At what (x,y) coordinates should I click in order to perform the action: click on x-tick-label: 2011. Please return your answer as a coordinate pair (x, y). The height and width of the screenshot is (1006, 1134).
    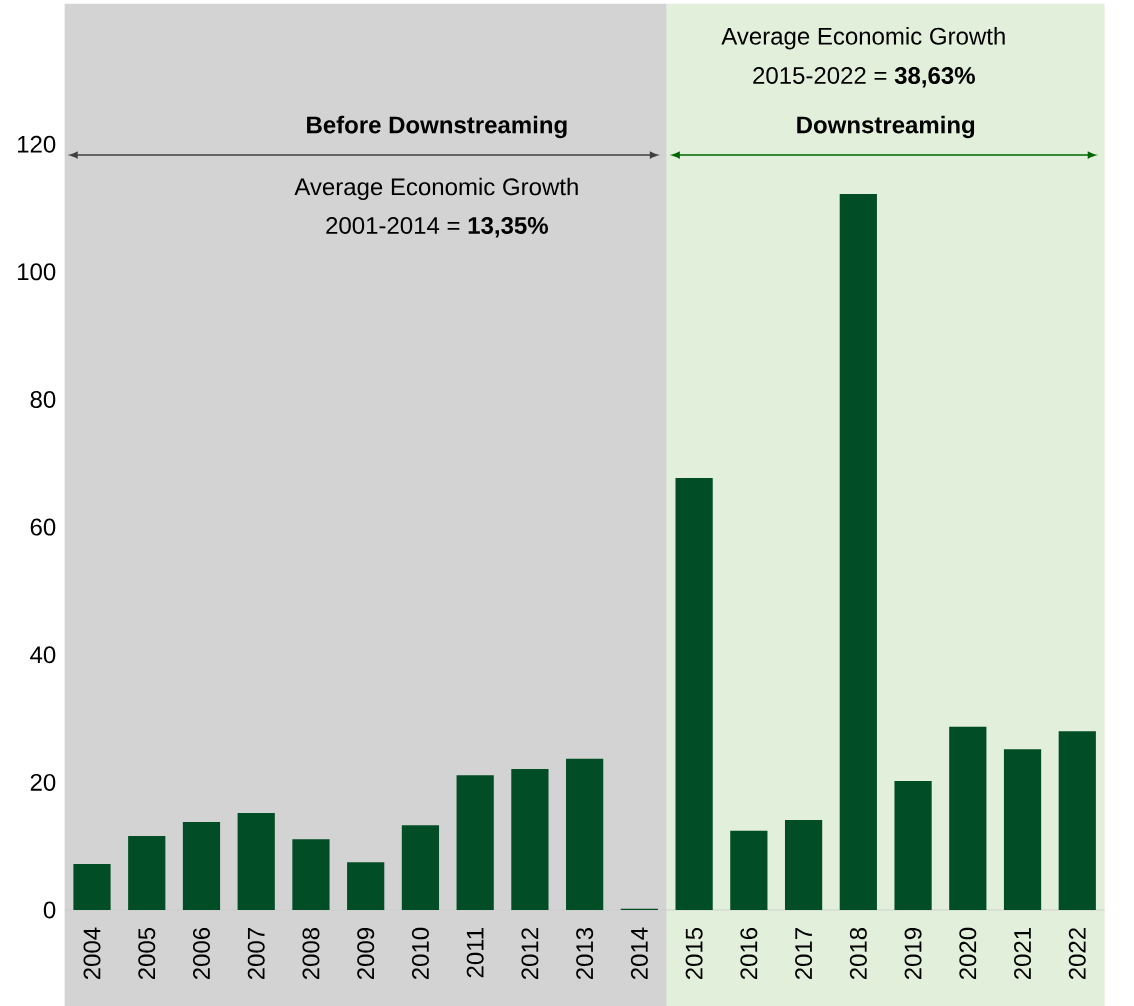
    Looking at the image, I should click on (475, 953).